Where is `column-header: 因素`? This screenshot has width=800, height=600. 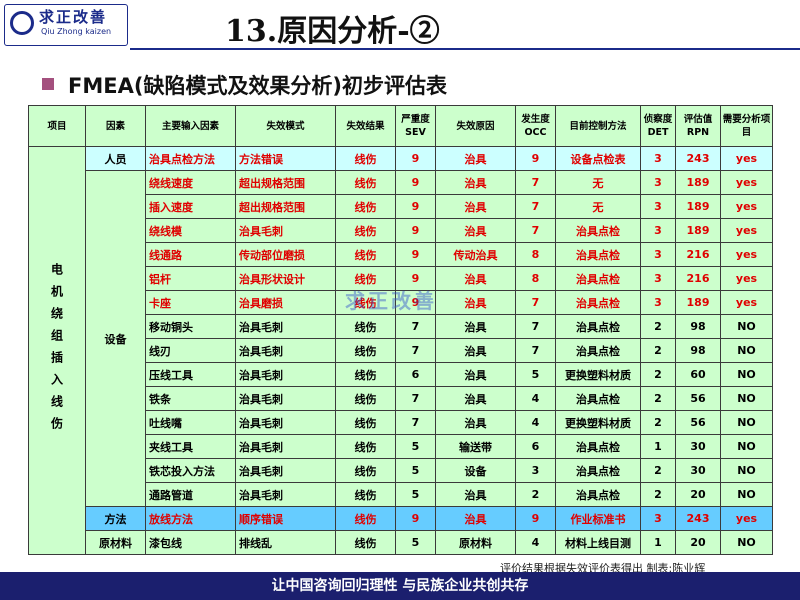 column-header: 因素 is located at coordinates (115, 126).